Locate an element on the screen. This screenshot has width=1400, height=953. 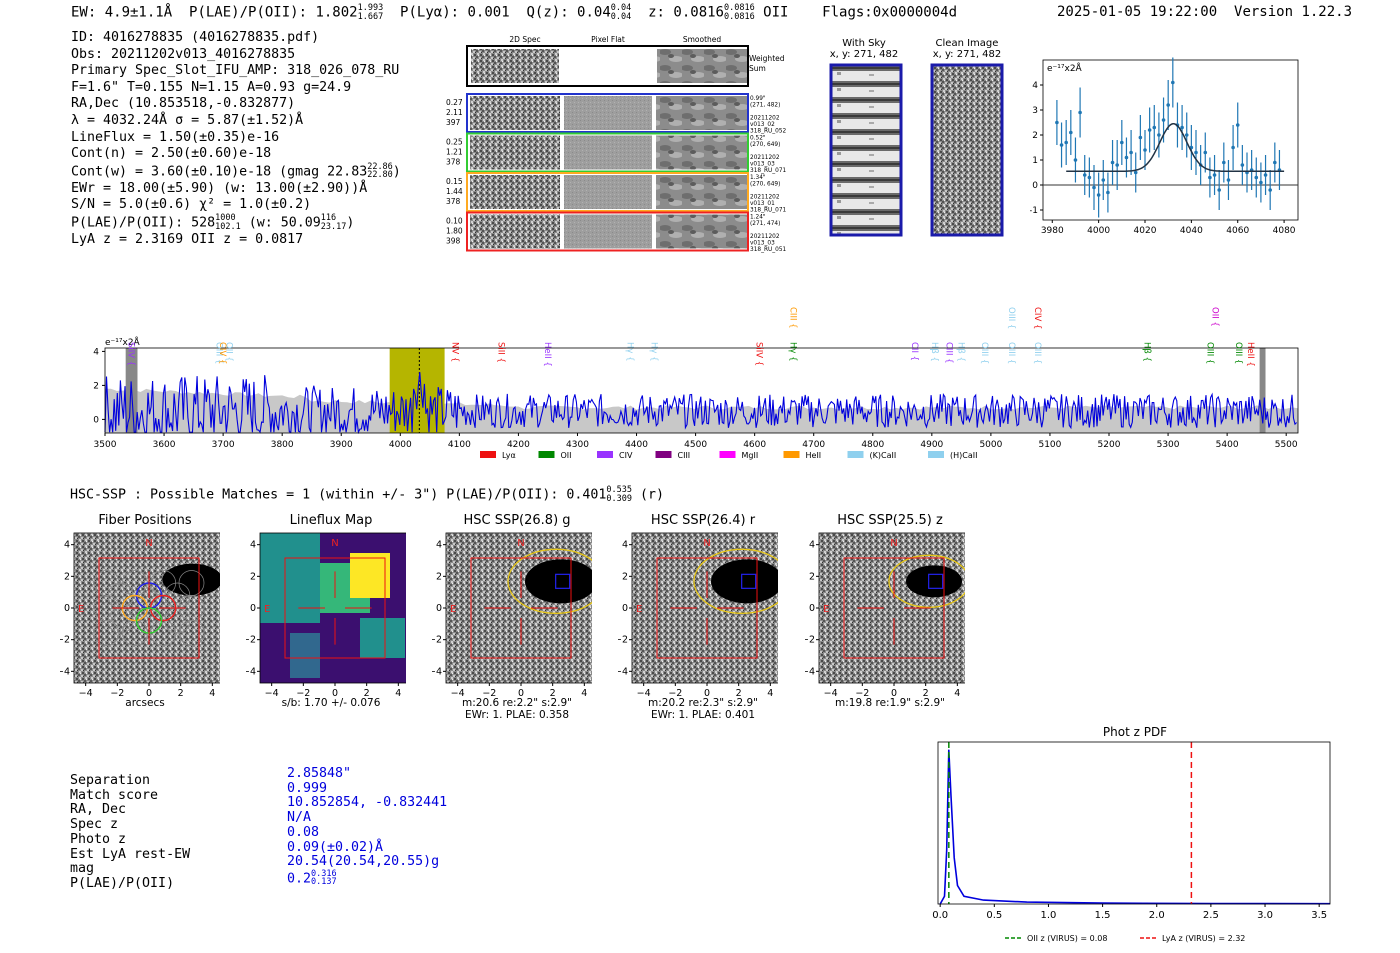
spectrum-line-label: CII { is located at coordinates (914, 351).